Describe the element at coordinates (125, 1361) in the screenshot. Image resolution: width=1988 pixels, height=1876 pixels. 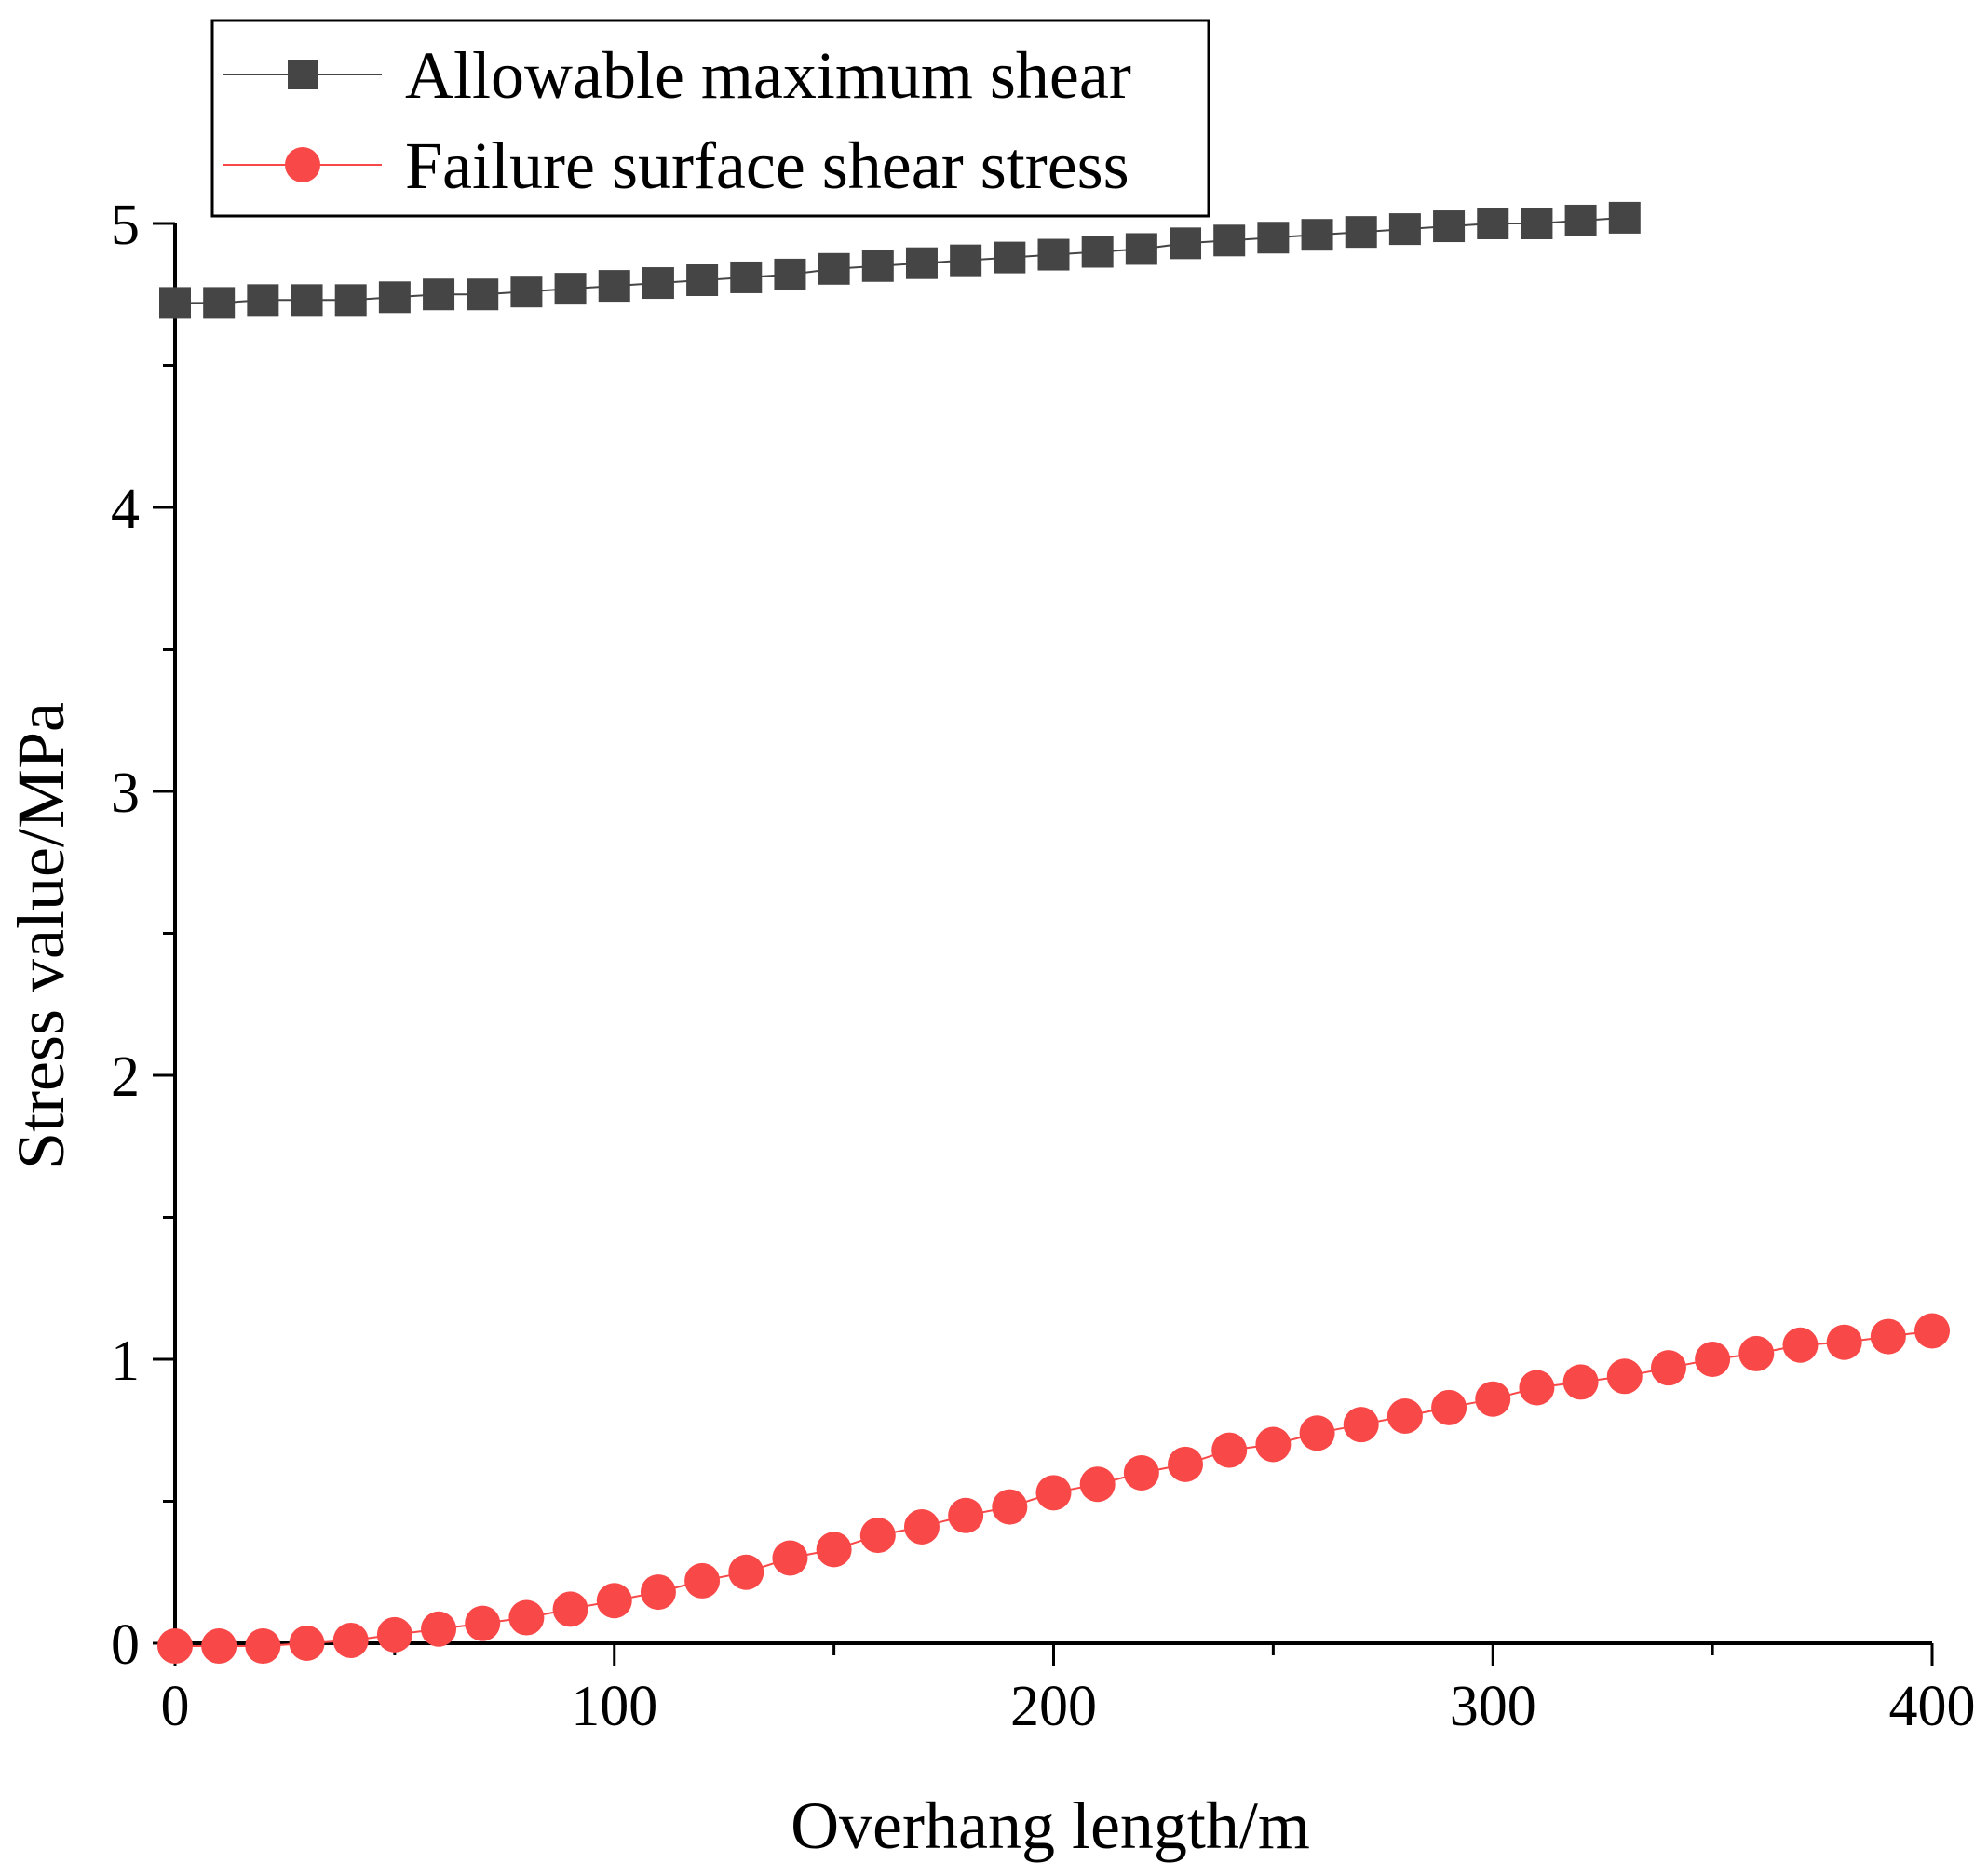
I see `y-tick-label: 1` at that location.